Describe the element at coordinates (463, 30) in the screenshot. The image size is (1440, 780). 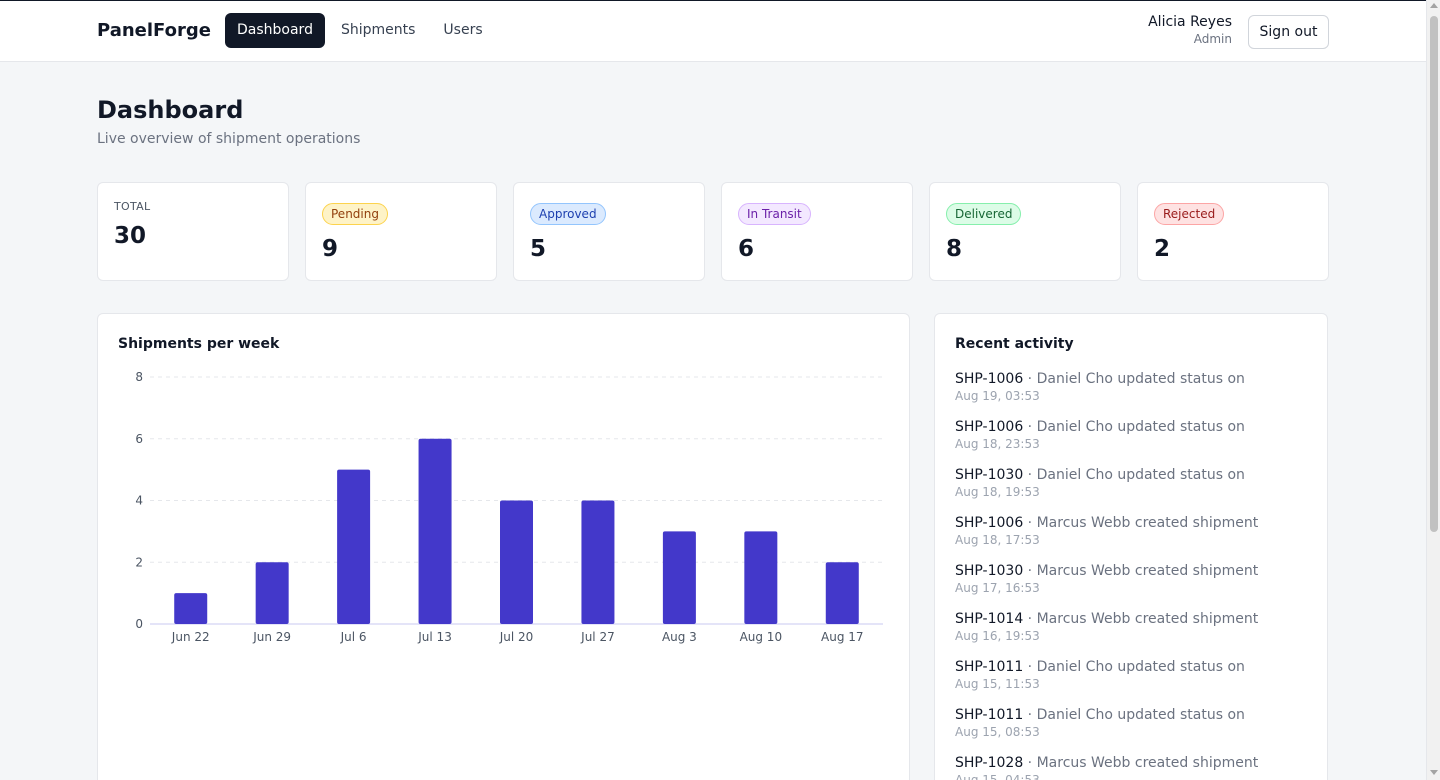
I see `nav-users: Users` at that location.